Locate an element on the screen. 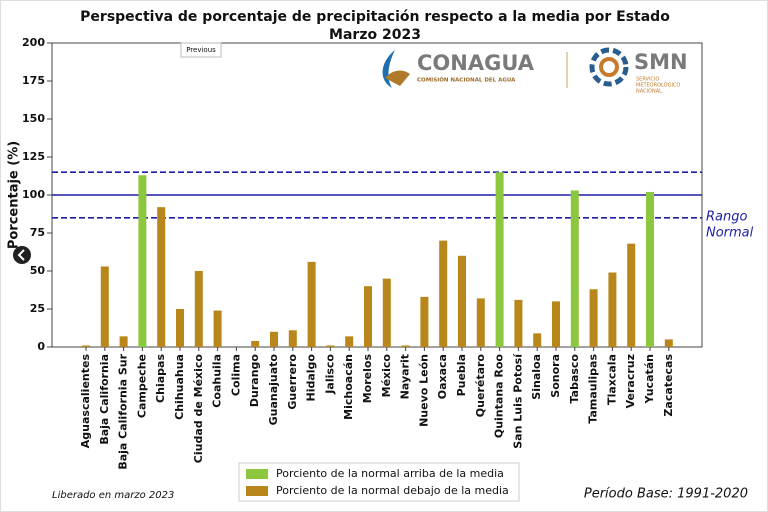 The width and height of the screenshot is (768, 512). y-tick-label: 175 is located at coordinates (33, 80).